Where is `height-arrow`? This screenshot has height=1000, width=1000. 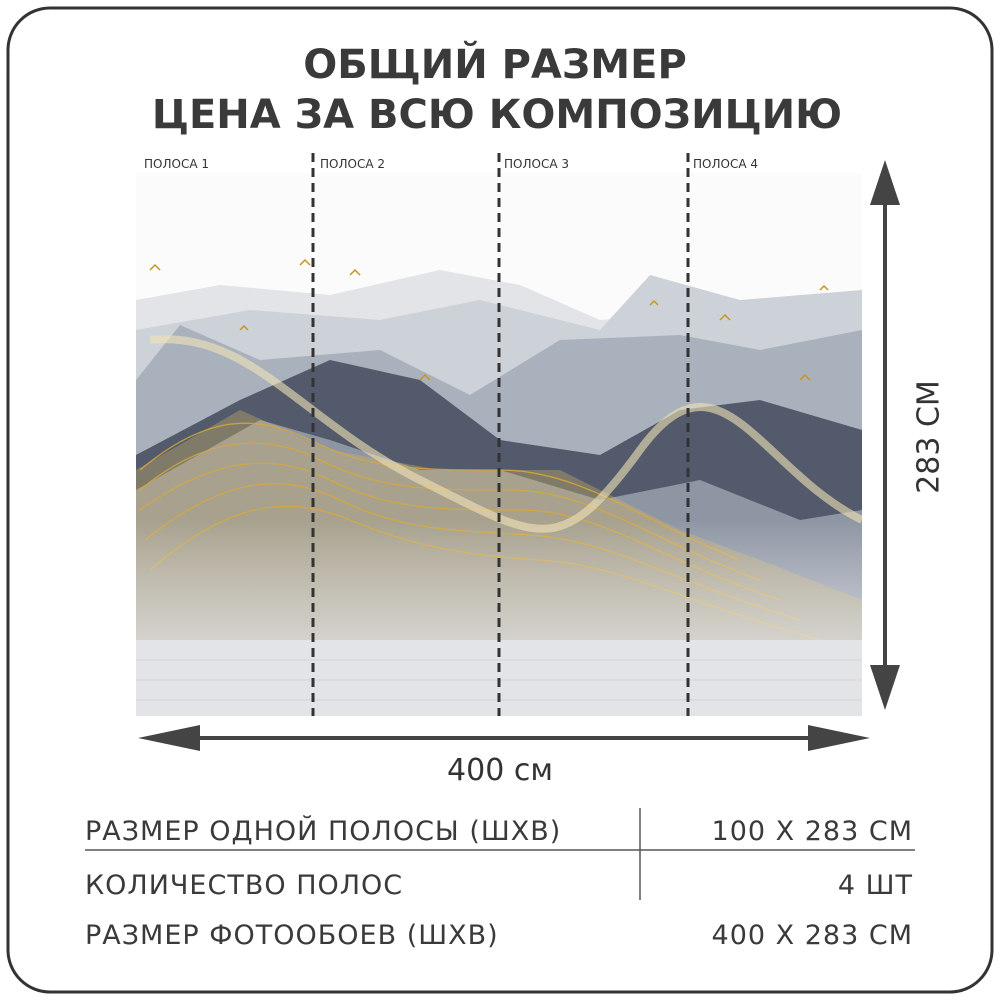
height-arrow is located at coordinates (885, 435).